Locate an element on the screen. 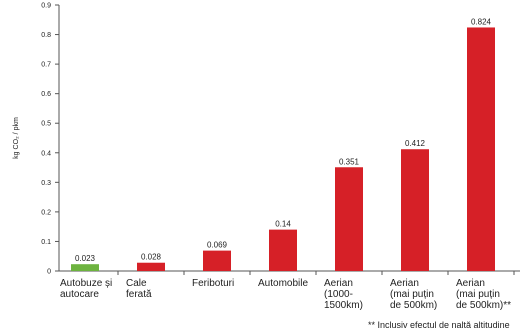  x-tick-label: Aerian (1000- 1500km) is located at coordinates (343, 294).